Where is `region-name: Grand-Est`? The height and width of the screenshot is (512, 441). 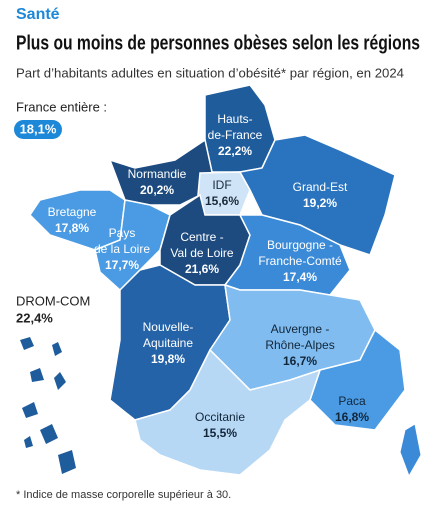 region-name: Grand-Est is located at coordinates (320, 187).